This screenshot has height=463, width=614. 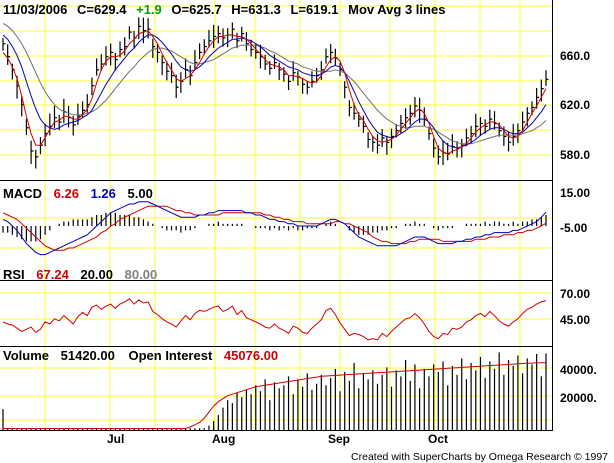 I want to click on volume-tick-20000: 20000., so click(x=578, y=398).